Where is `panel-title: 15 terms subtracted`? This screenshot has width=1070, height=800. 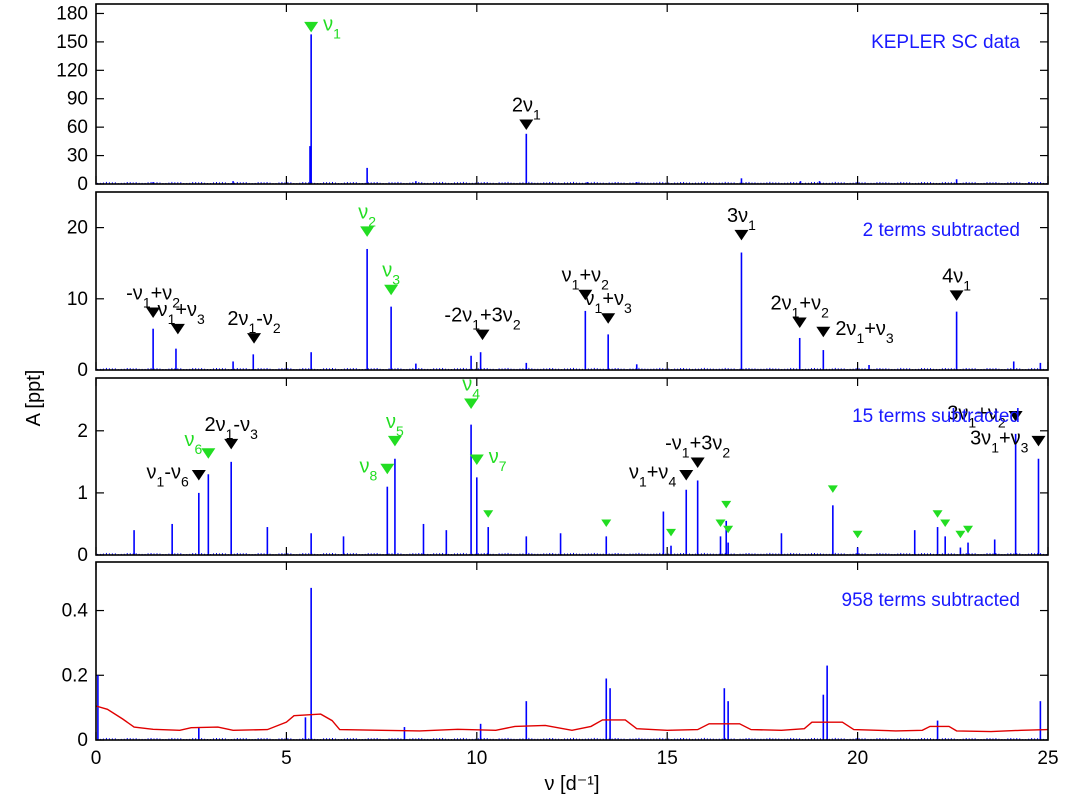
panel-title: 15 terms subtracted is located at coordinates (936, 416).